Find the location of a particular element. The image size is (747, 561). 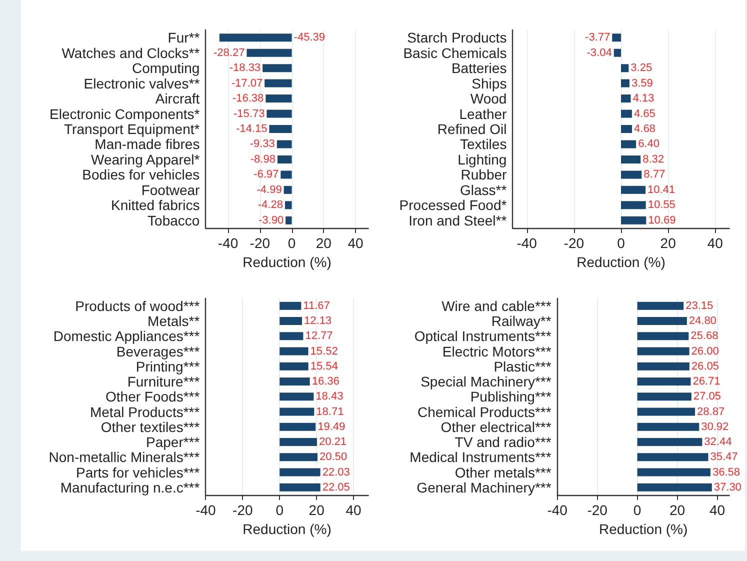

data-label: -3.90 is located at coordinates (271, 220).